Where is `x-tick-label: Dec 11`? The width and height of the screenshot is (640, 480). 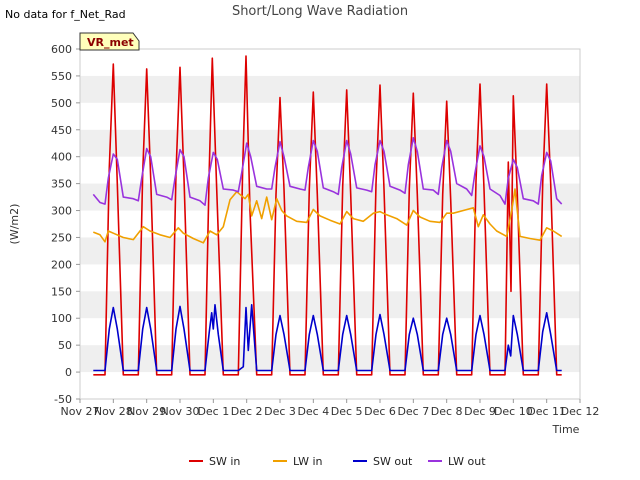
x-tick-label: Dec 11 is located at coordinates (546, 411).